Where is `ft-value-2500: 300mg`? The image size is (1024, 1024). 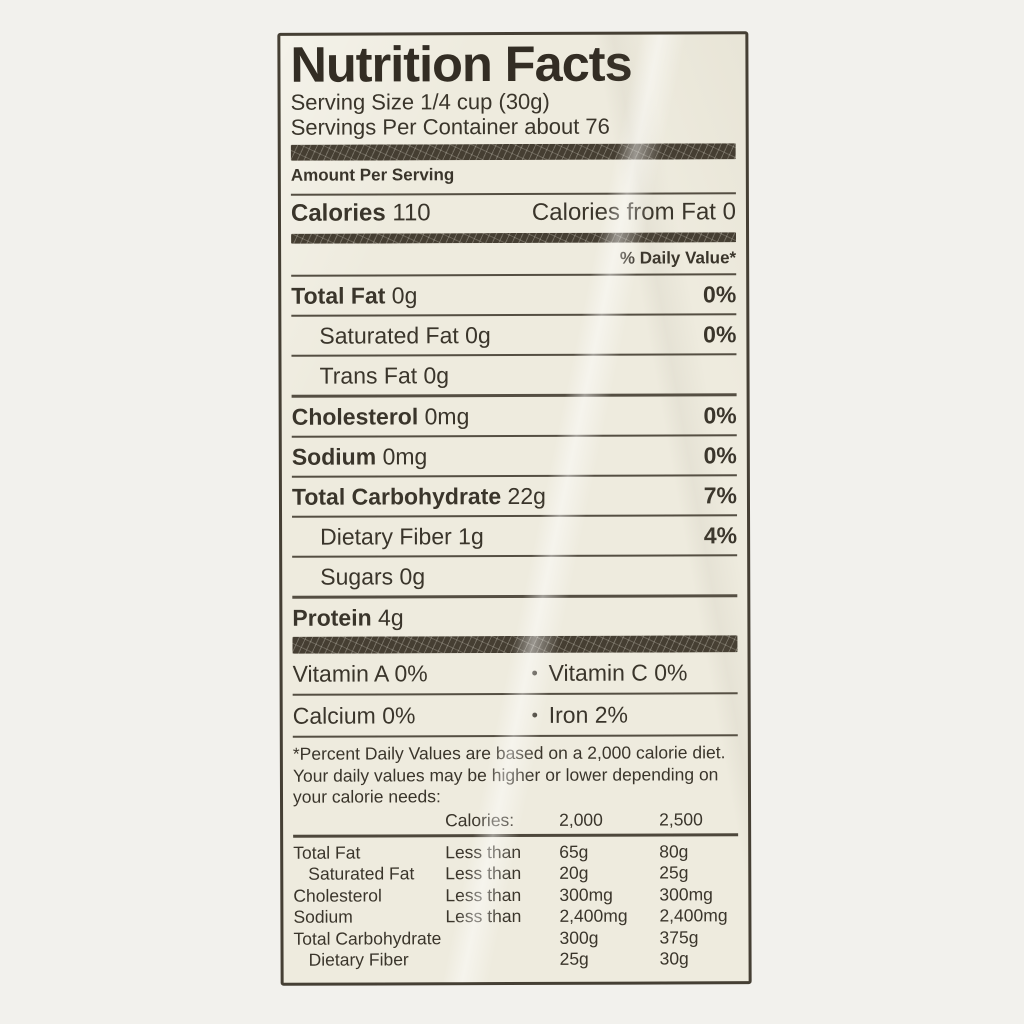
ft-value-2500: 300mg is located at coordinates (686, 893).